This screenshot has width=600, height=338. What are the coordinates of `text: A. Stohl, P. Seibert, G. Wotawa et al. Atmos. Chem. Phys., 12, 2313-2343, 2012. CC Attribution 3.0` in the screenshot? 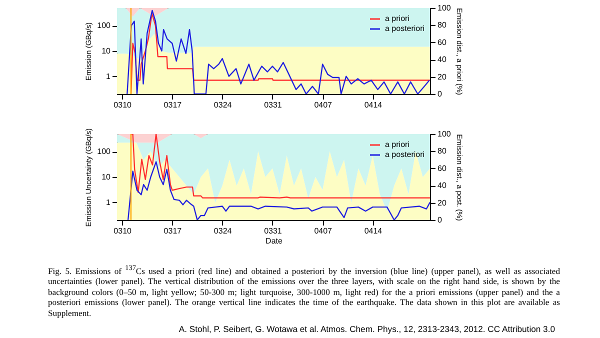 It's located at (366, 329).